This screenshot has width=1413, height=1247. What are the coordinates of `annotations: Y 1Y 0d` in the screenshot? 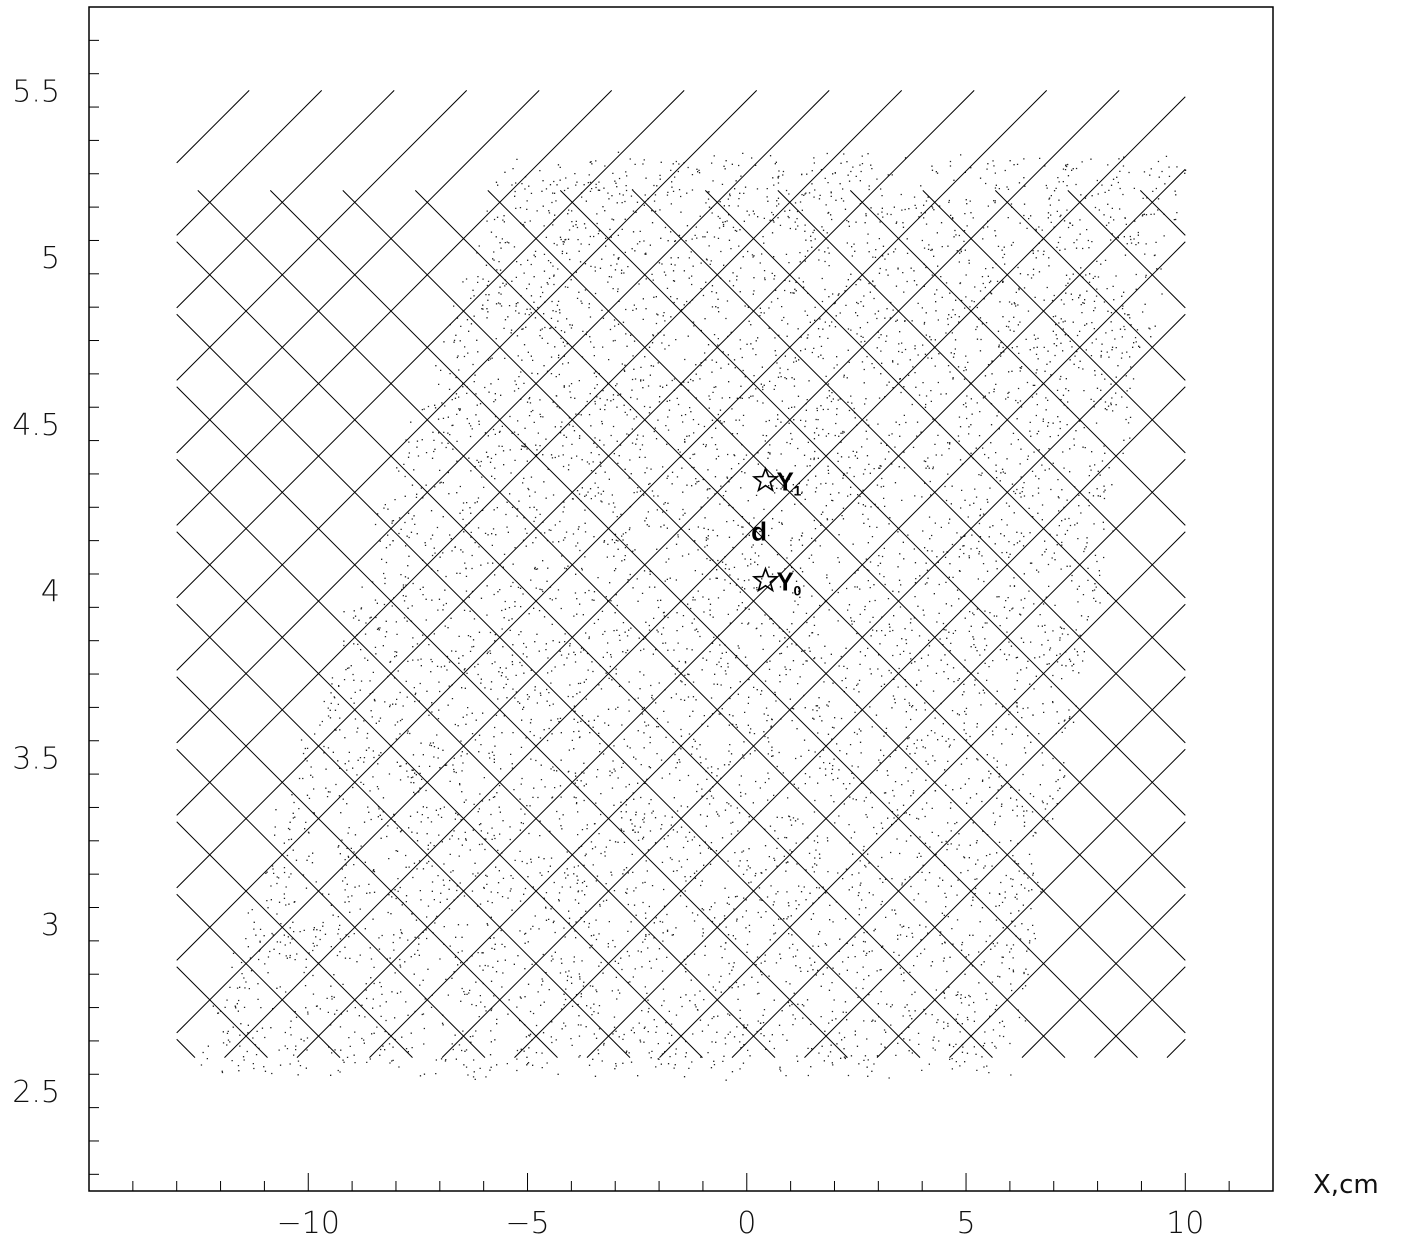 It's located at (776, 532).